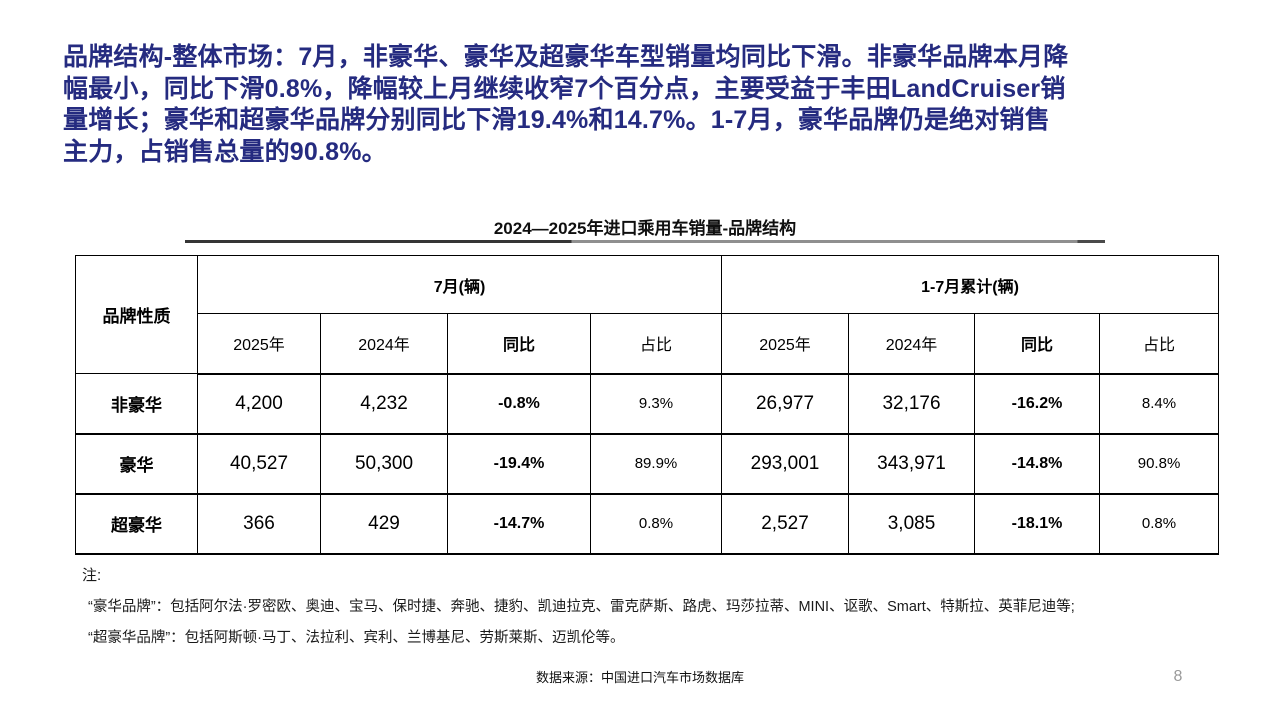 This screenshot has height=720, width=1280. Describe the element at coordinates (356, 638) in the screenshot. I see `note-item-ultra-luxury: “超豪华品牌”：包括阿斯顿·马丁、法拉利、宾利、兰博基尼、劳斯莱斯、迈凯伦等。` at that location.